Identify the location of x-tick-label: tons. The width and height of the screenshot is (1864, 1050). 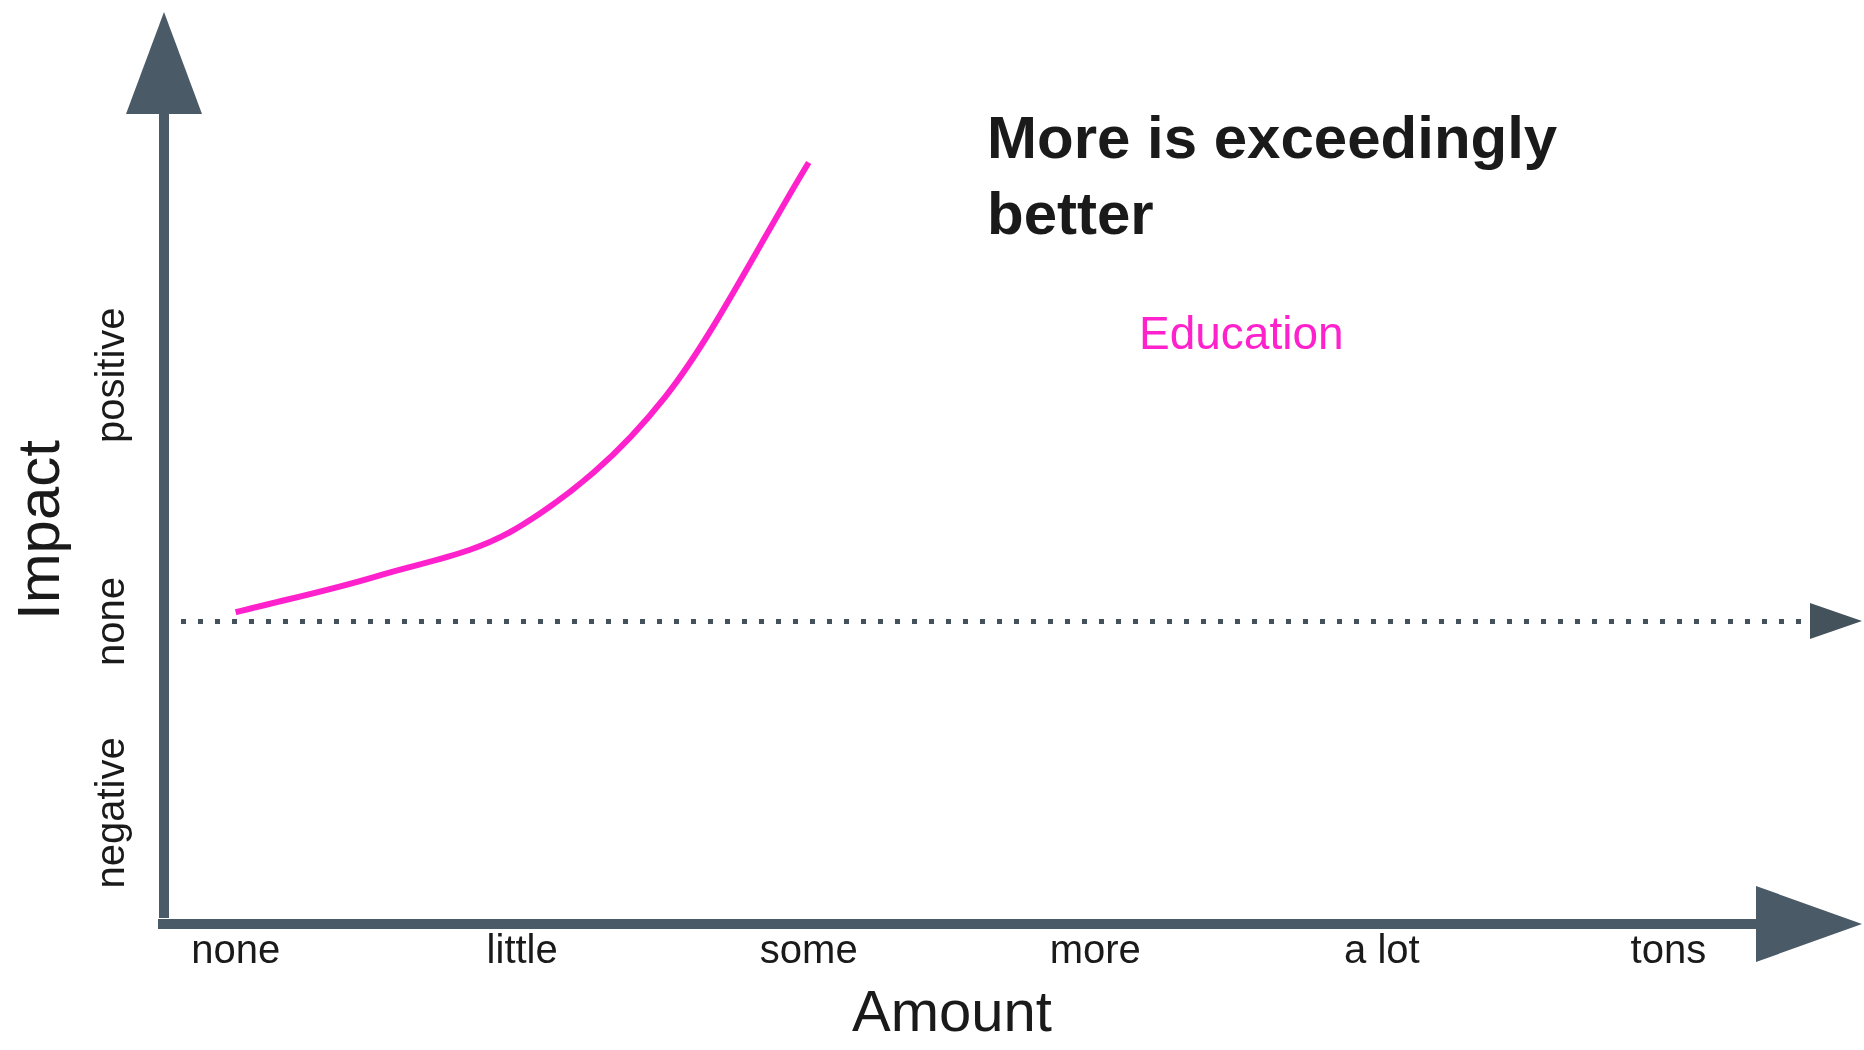
(1668, 949).